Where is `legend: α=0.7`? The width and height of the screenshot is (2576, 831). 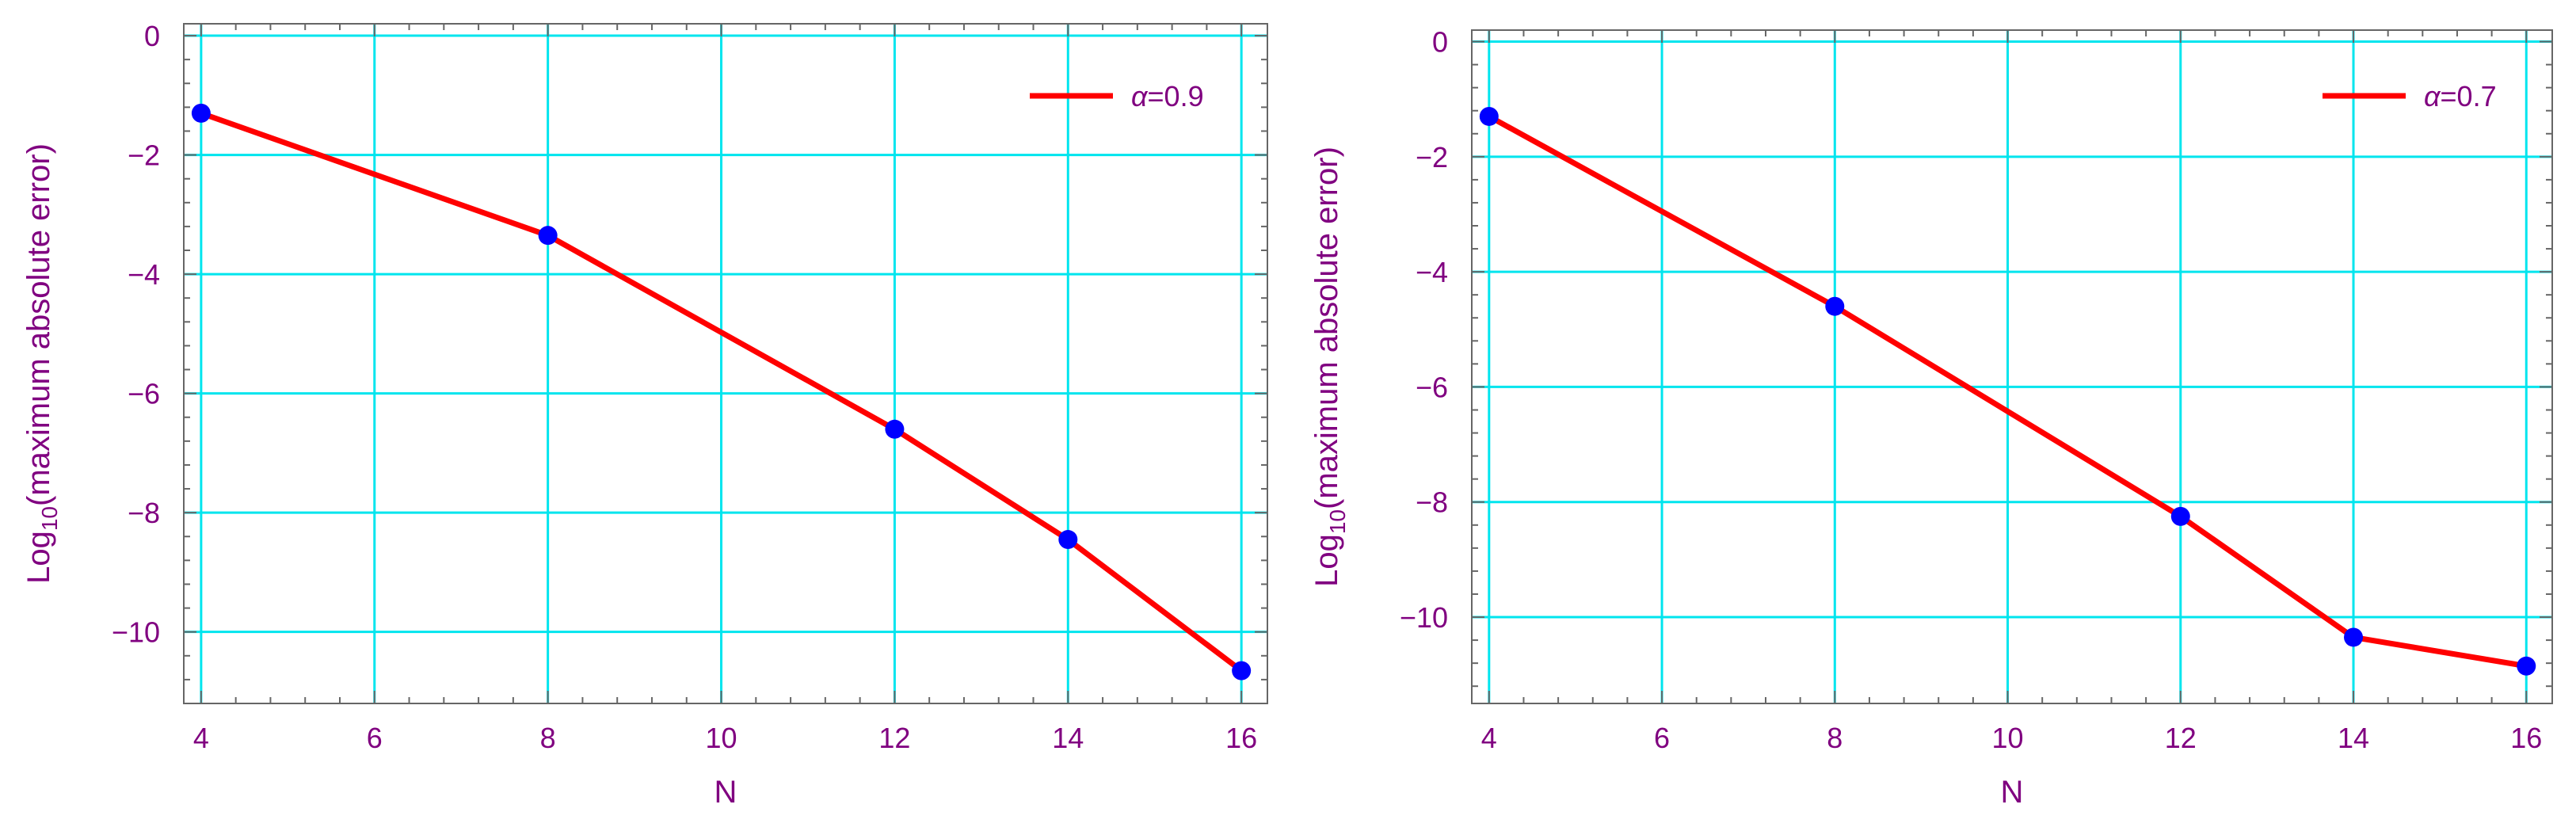
legend: α=0.7 is located at coordinates (2410, 96).